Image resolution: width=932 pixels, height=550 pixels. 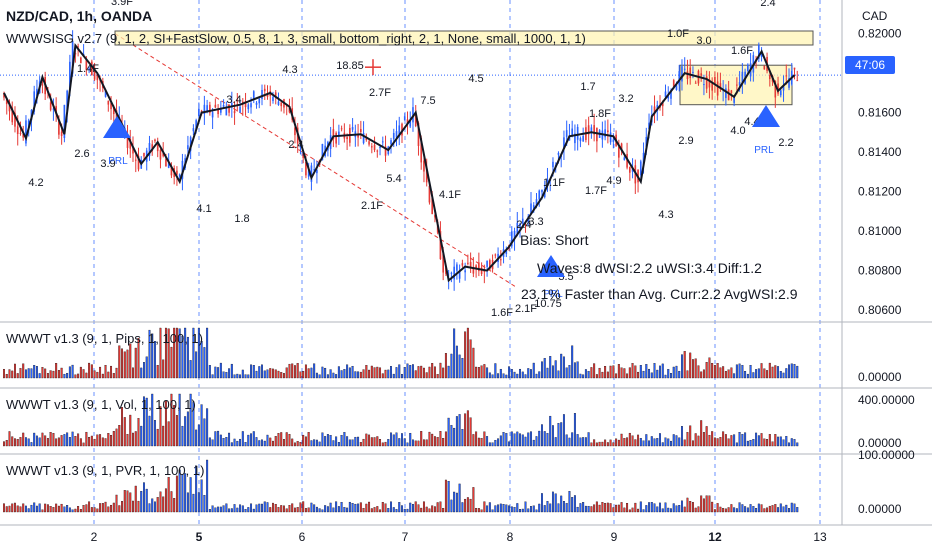 I want to click on wave-volume-label: 1.0F, so click(x=678, y=34).